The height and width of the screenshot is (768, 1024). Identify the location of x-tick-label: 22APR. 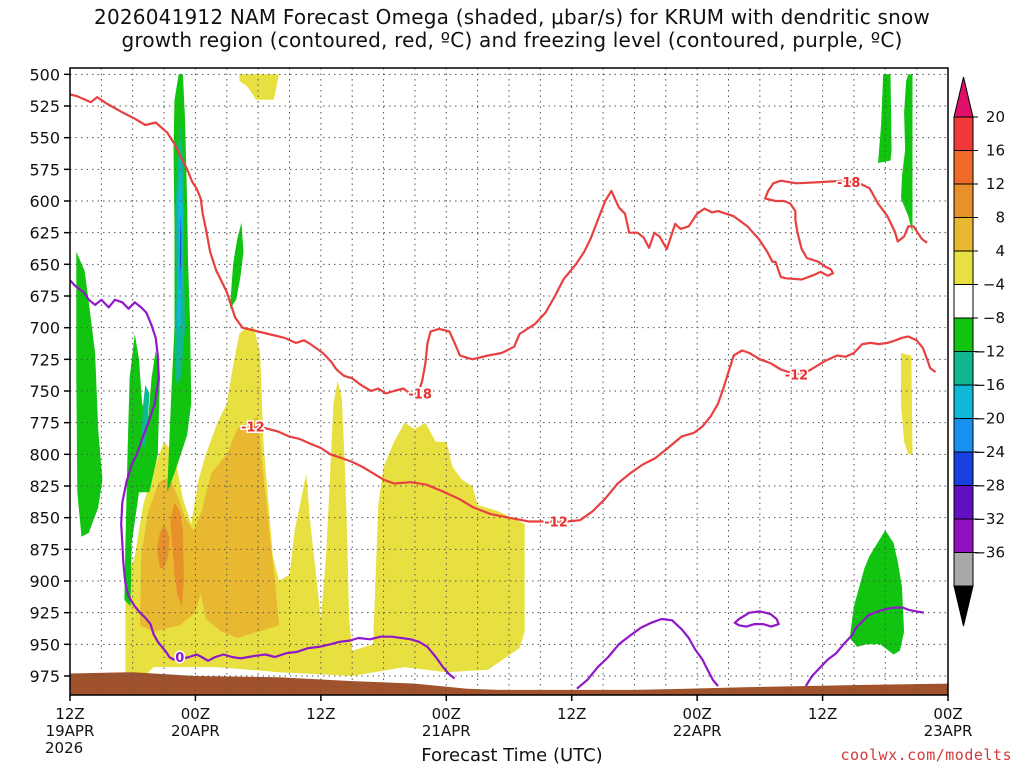
(697, 731).